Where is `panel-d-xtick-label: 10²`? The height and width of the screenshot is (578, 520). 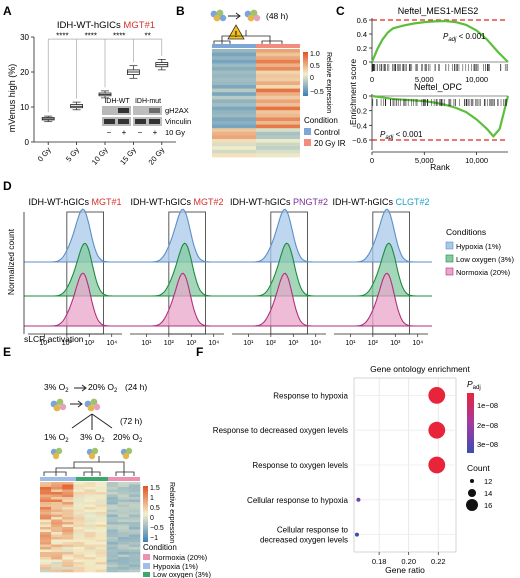
panel-d-xtick-label: 10² is located at coordinates (67, 343).